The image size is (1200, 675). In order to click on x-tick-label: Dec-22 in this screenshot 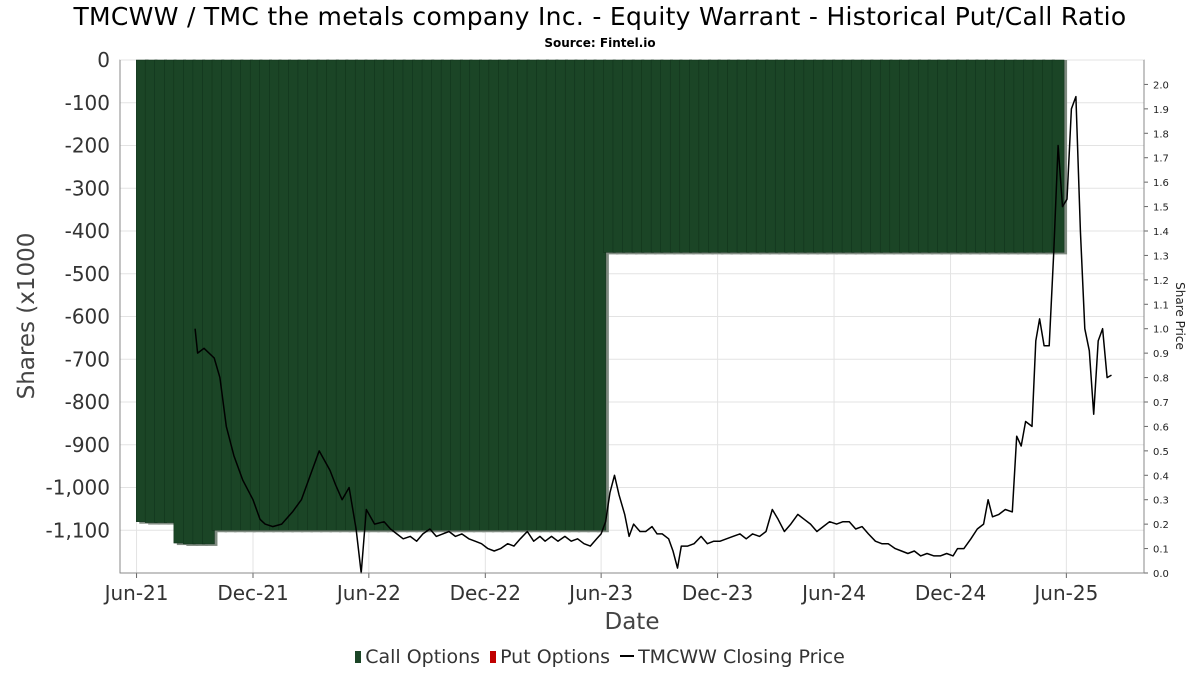, I will do `click(485, 593)`.